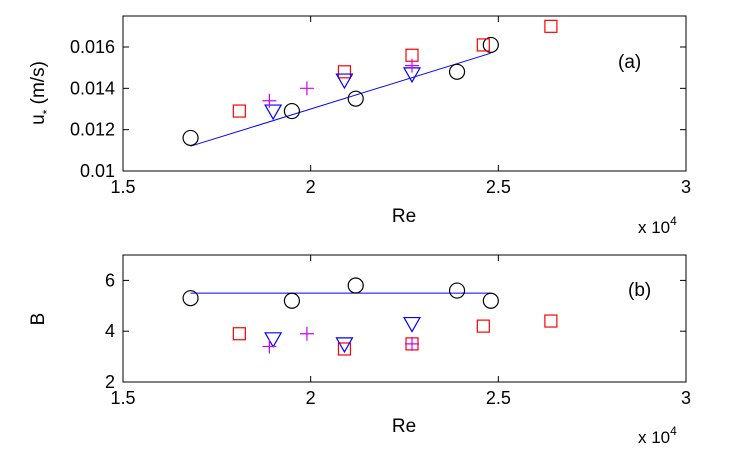 The image size is (747, 454). I want to click on fit-line-a, so click(340, 99).